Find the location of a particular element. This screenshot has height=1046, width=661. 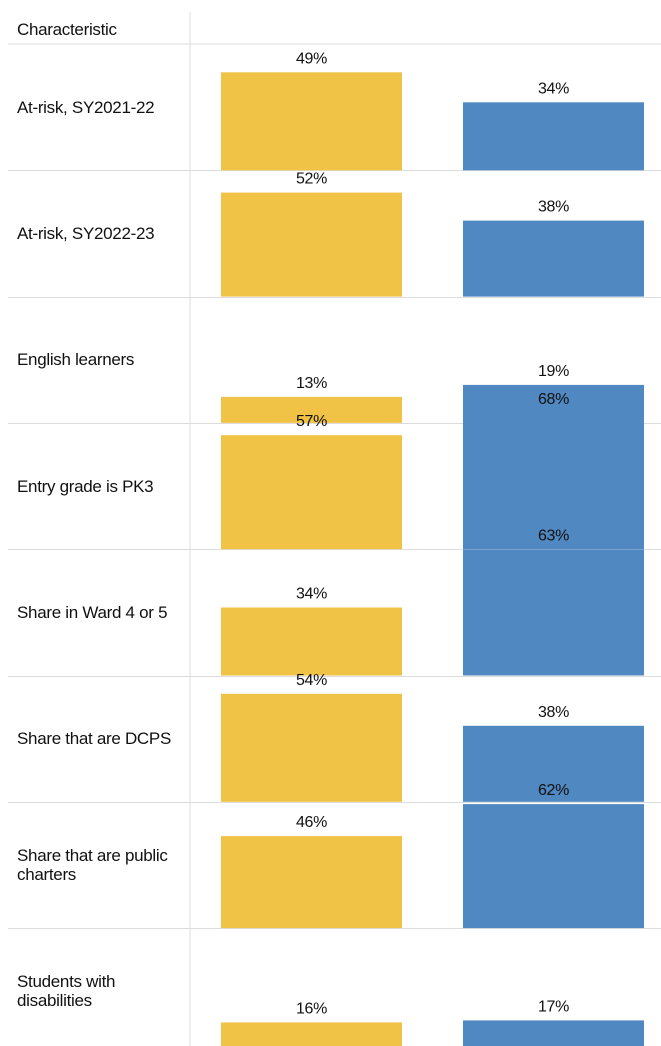

row-label: English learners is located at coordinates (76, 360).